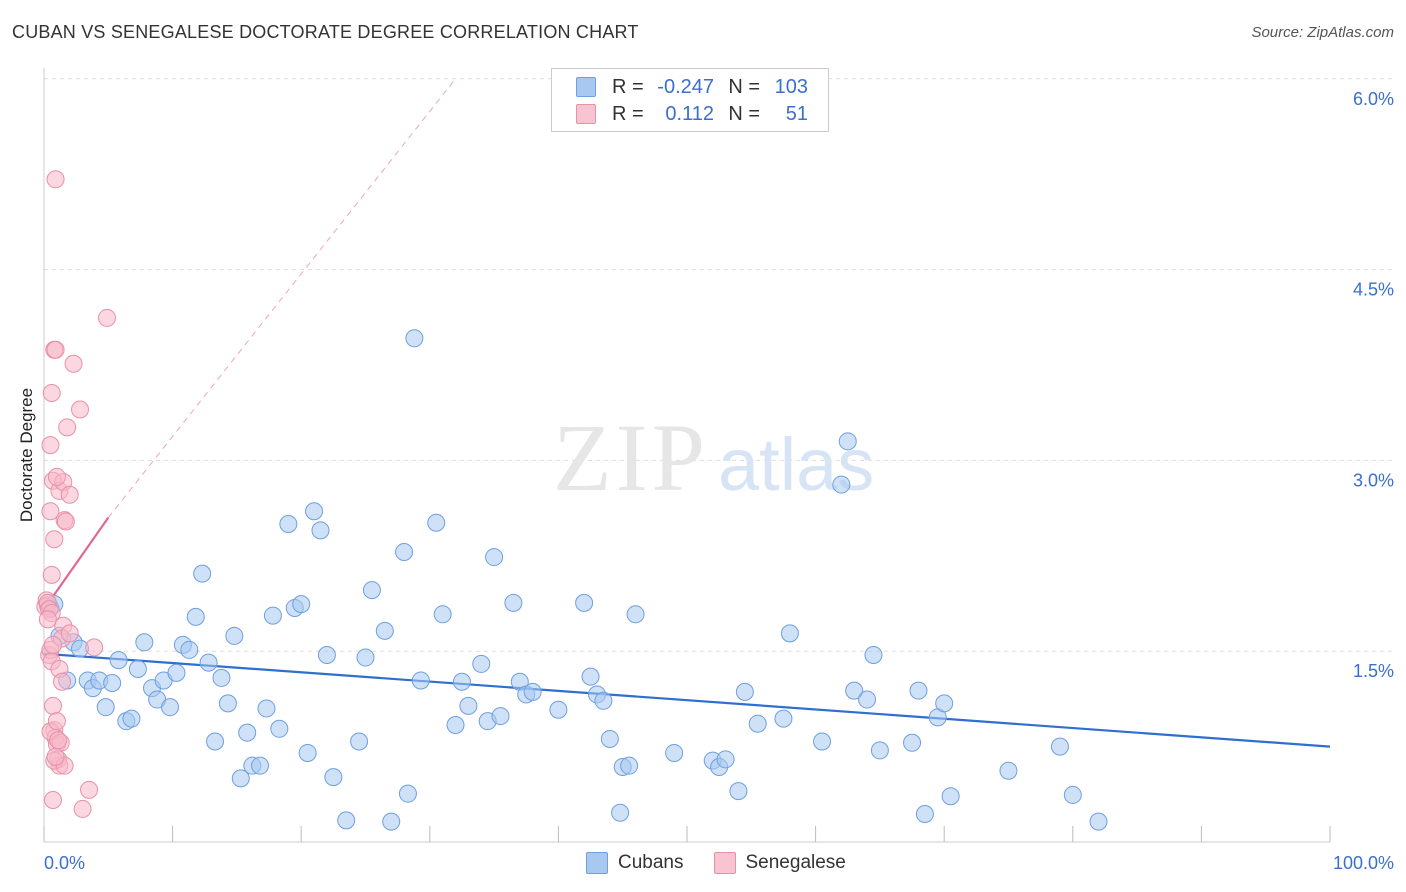 This screenshot has height=892, width=1406. I want to click on legend-swatch-cubans, so click(586, 87).